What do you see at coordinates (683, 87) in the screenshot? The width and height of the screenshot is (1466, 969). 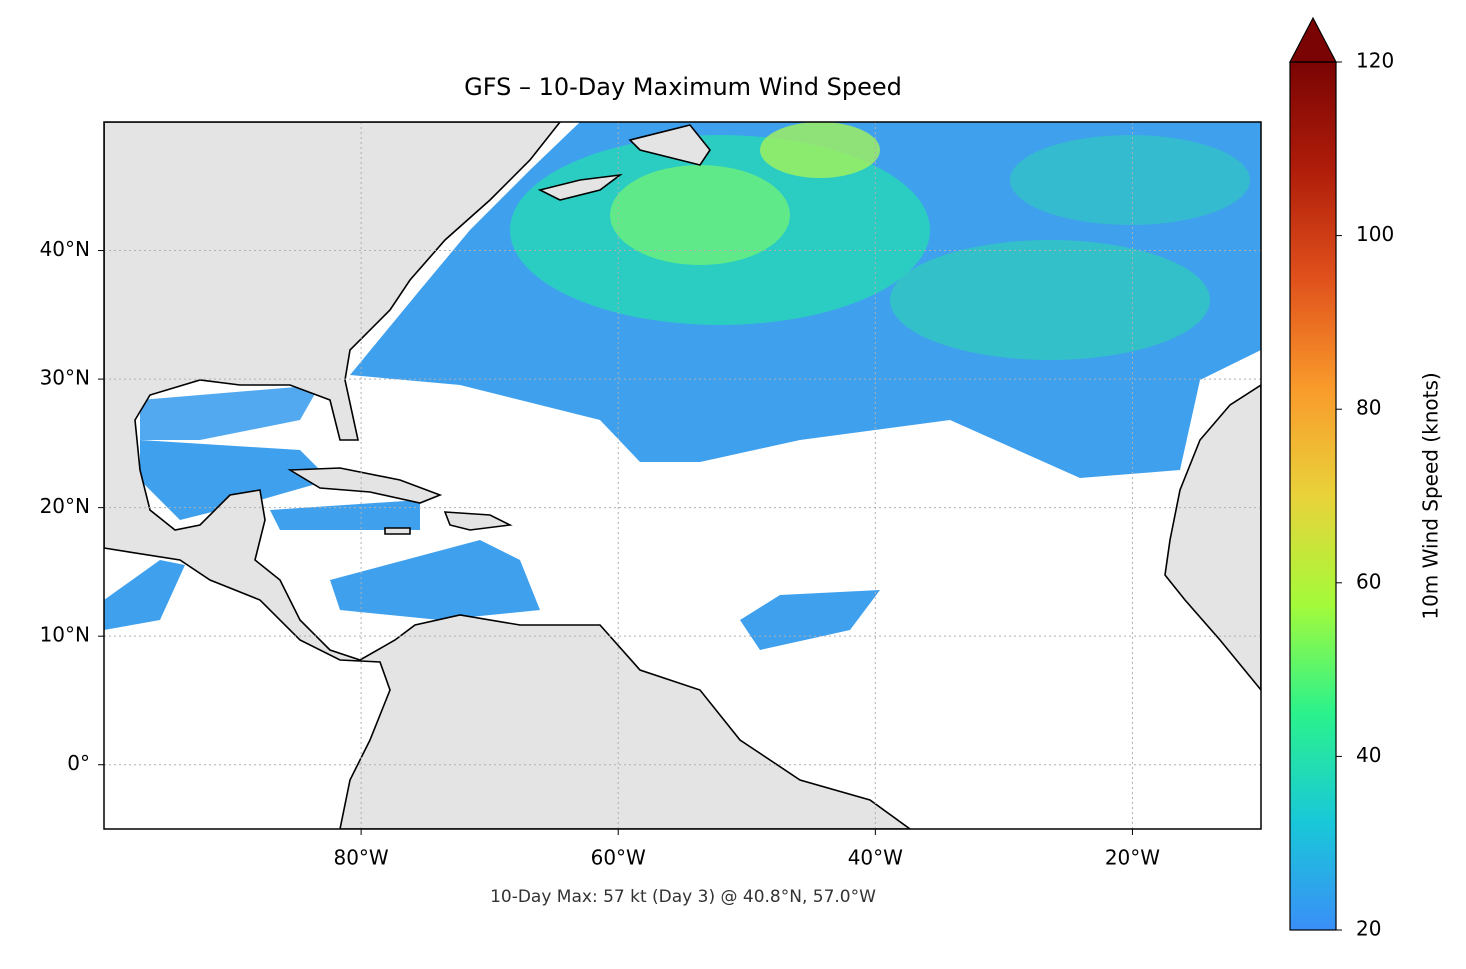 I see `chart-title: GFS – 10-Day Maximum Wind Speed` at bounding box center [683, 87].